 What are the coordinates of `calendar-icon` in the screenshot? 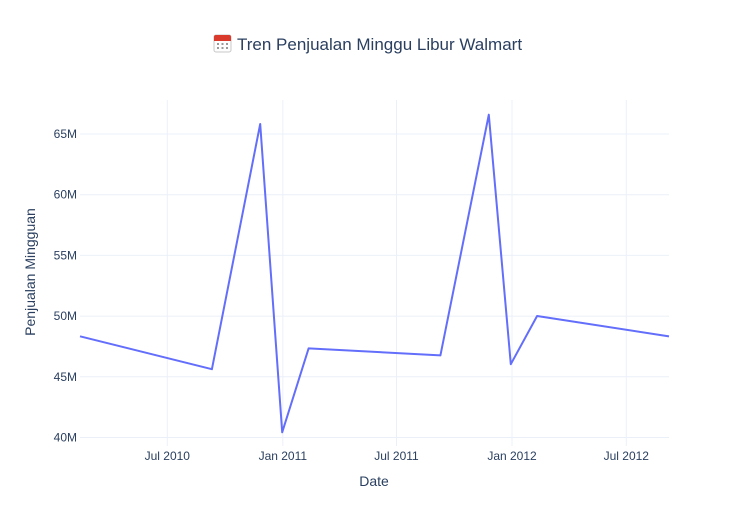 It's located at (222, 43).